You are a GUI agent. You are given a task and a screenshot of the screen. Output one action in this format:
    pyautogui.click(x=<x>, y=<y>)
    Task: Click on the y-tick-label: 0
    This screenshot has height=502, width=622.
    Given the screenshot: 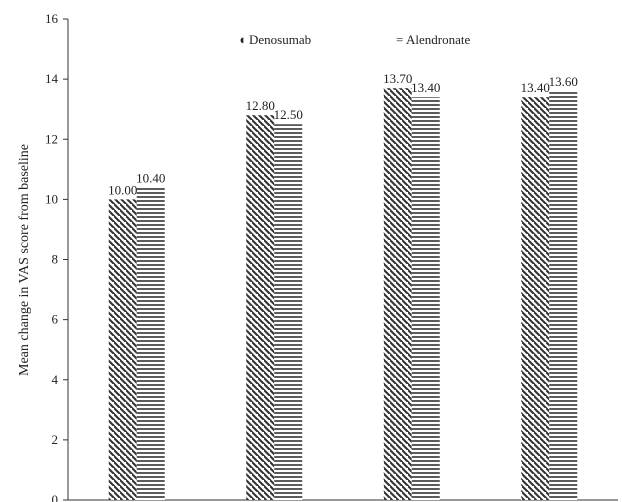 What is the action you would take?
    pyautogui.click(x=55, y=497)
    